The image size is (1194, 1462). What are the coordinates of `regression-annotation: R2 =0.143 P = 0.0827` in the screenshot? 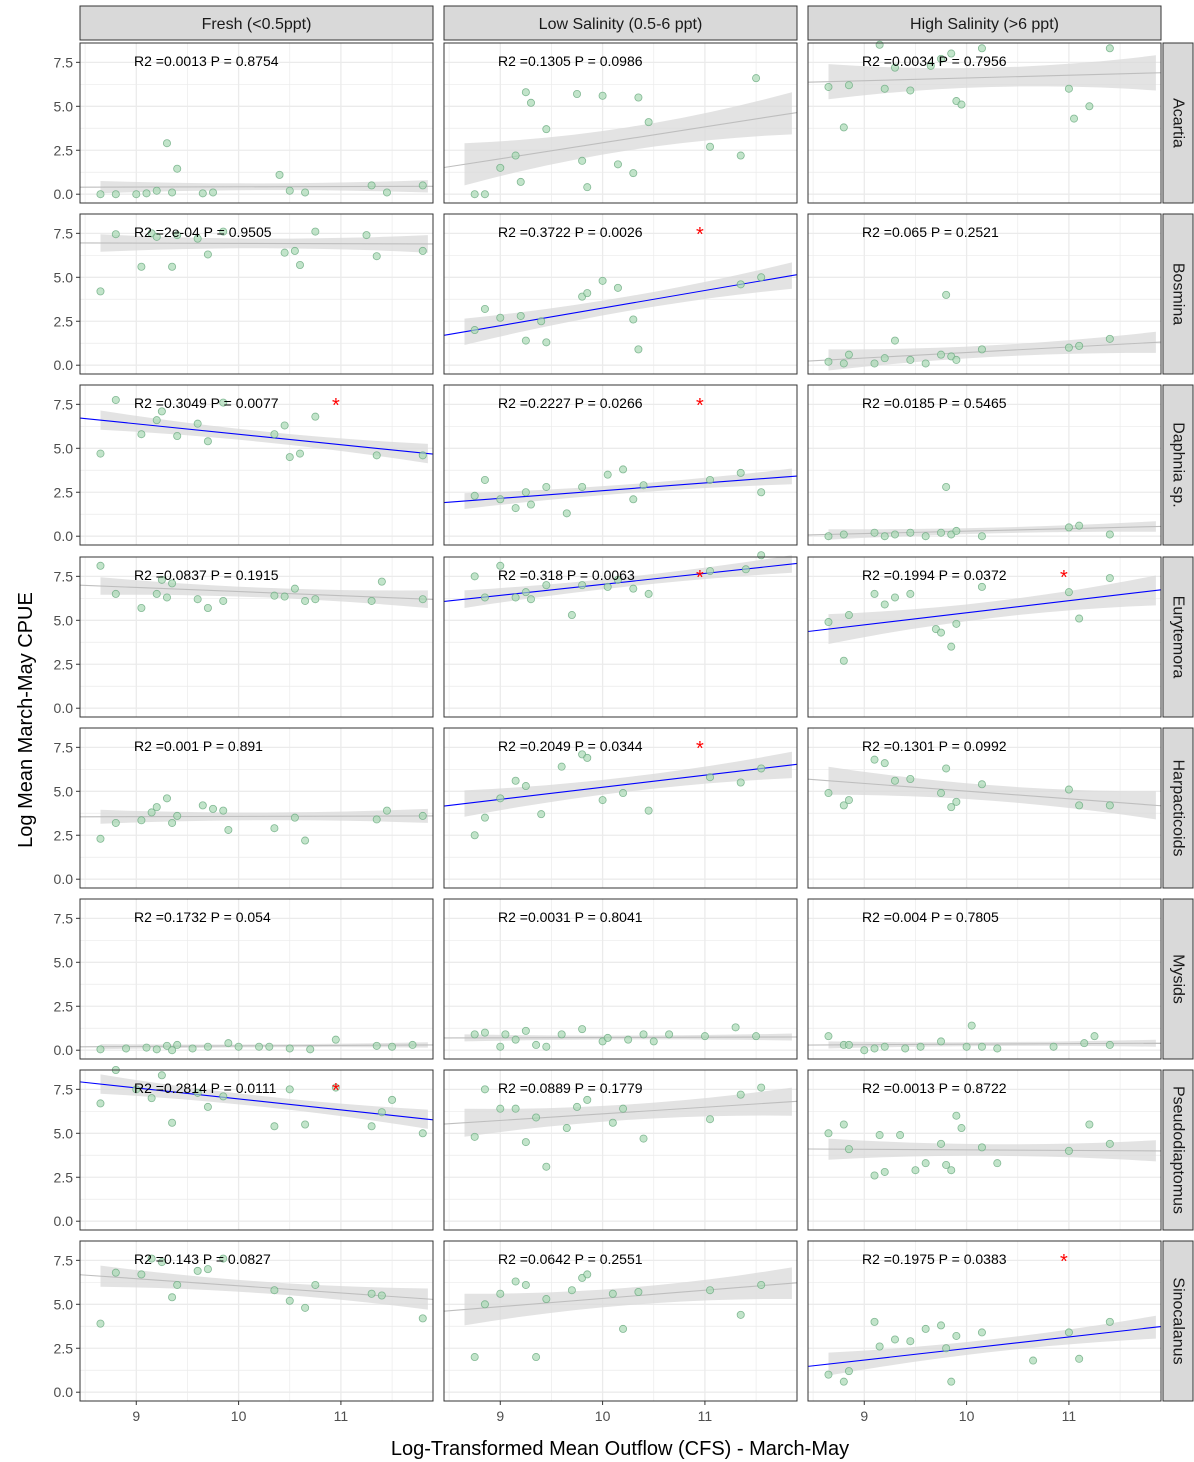 It's located at (202, 1259).